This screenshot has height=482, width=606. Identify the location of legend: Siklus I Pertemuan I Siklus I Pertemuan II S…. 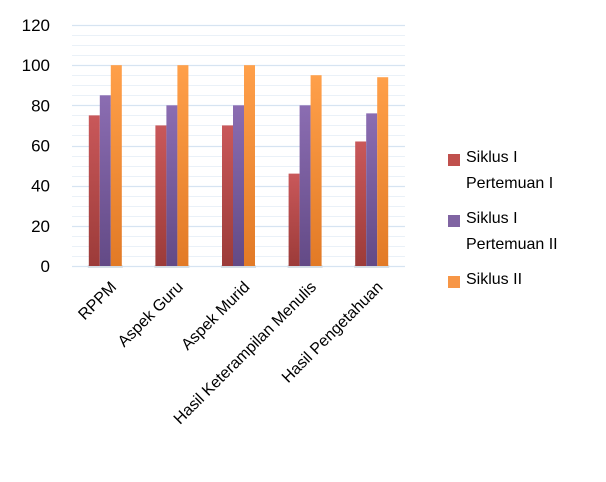
(527, 228).